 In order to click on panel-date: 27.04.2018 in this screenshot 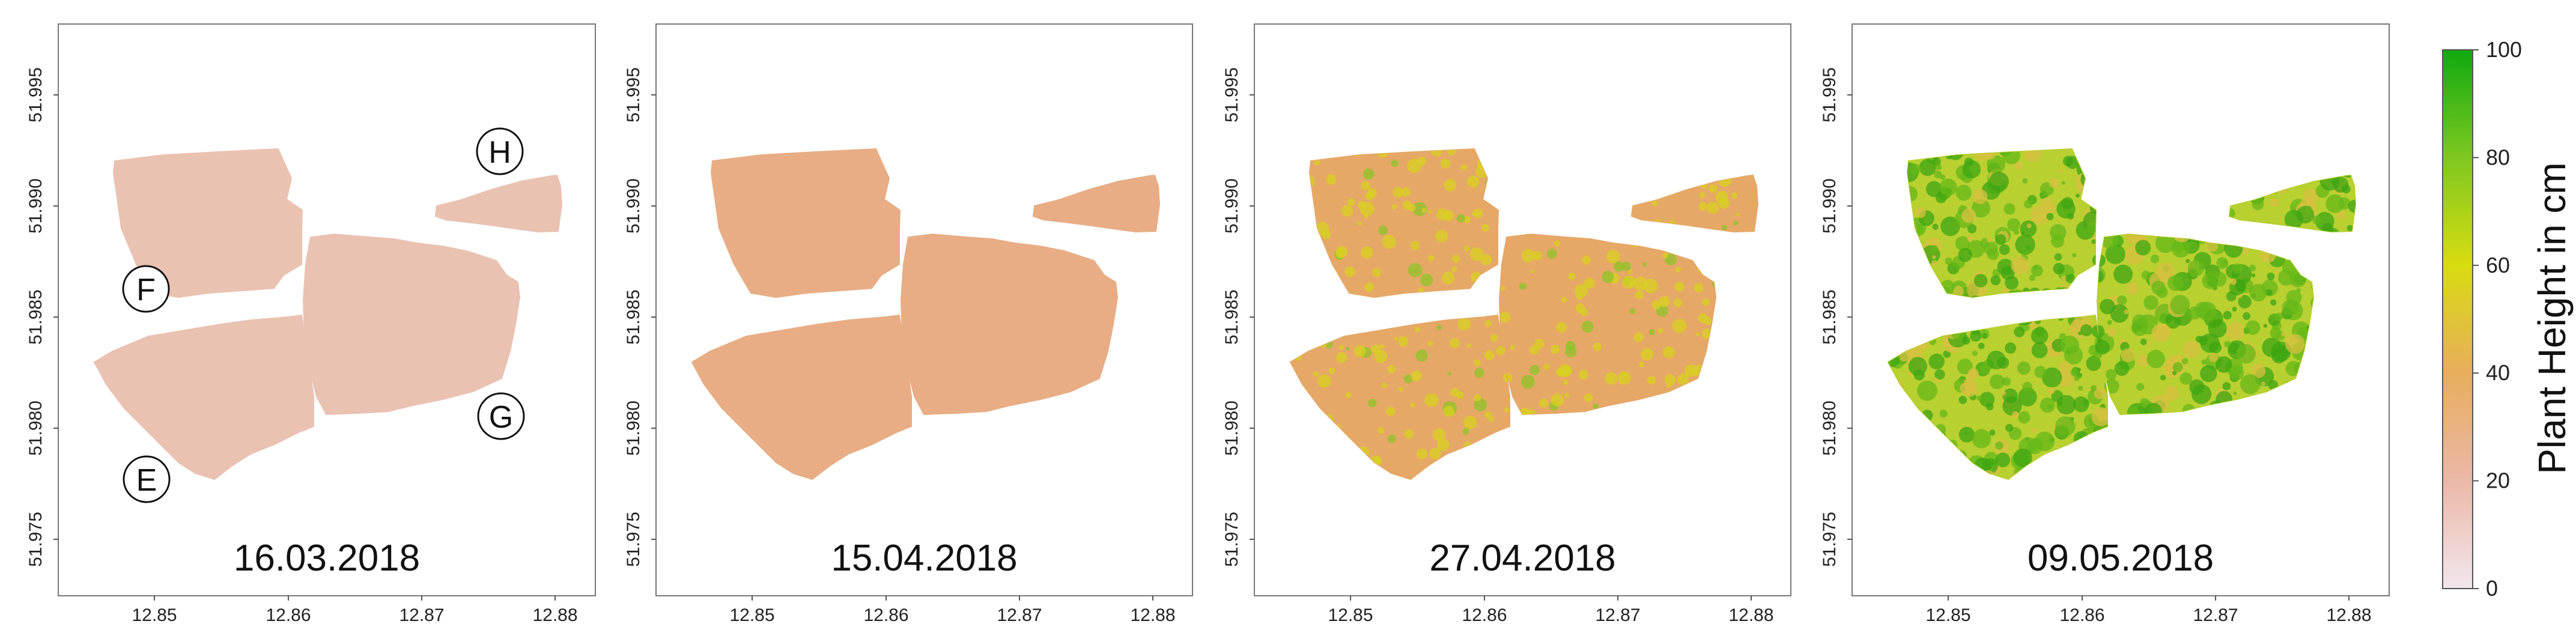, I will do `click(1522, 558)`.